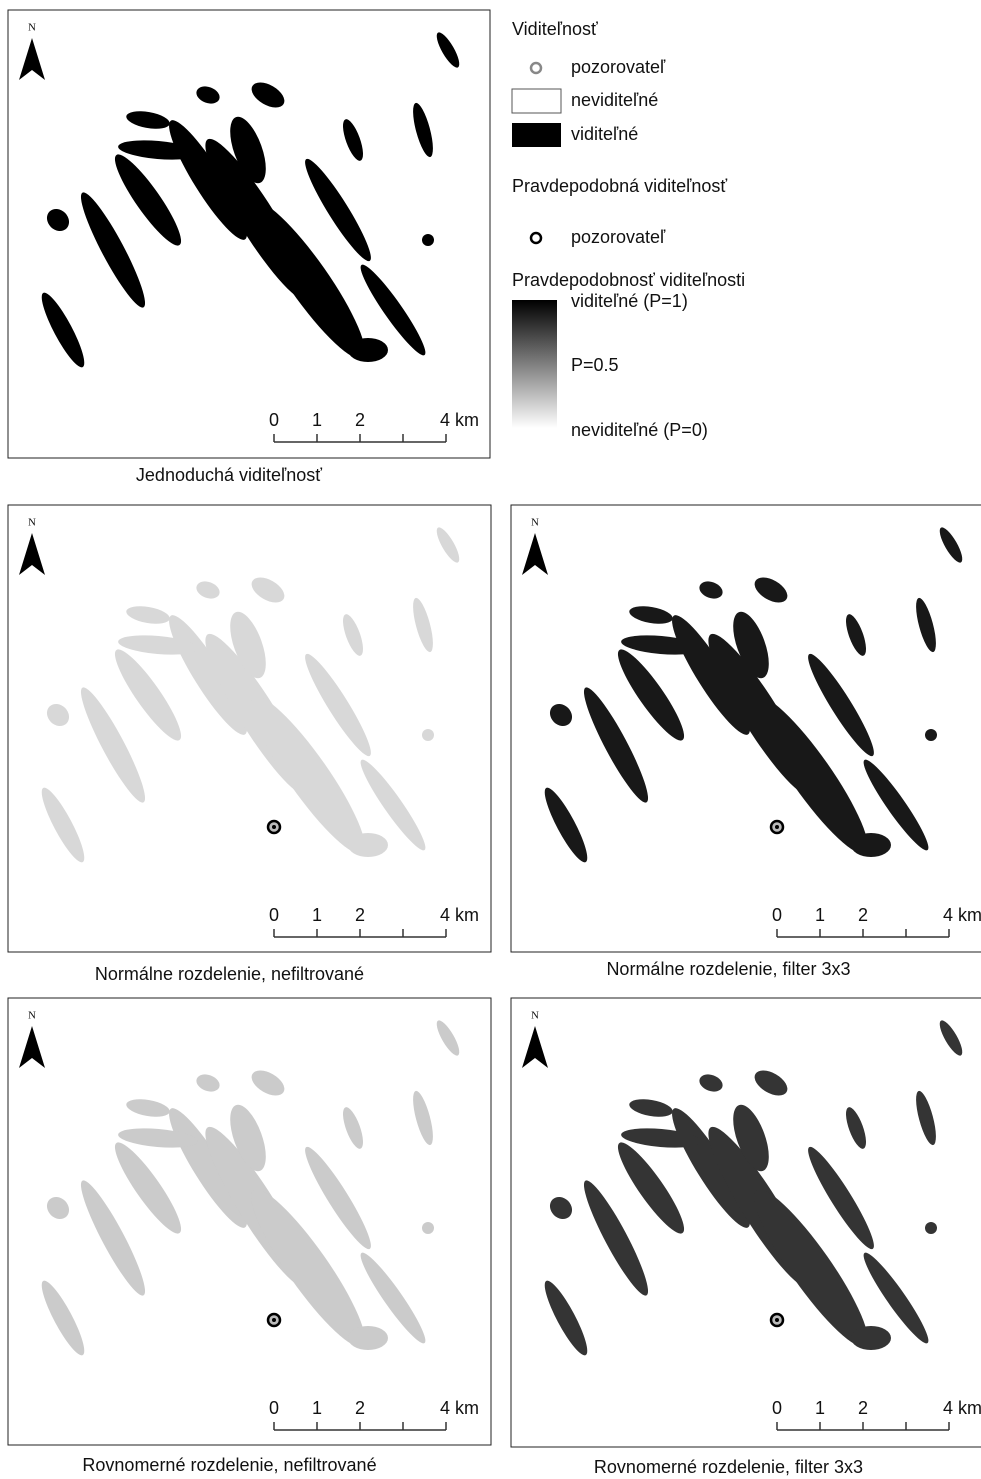  I want to click on map-panel: N 0 1 2 4 km, so click(745, 1222).